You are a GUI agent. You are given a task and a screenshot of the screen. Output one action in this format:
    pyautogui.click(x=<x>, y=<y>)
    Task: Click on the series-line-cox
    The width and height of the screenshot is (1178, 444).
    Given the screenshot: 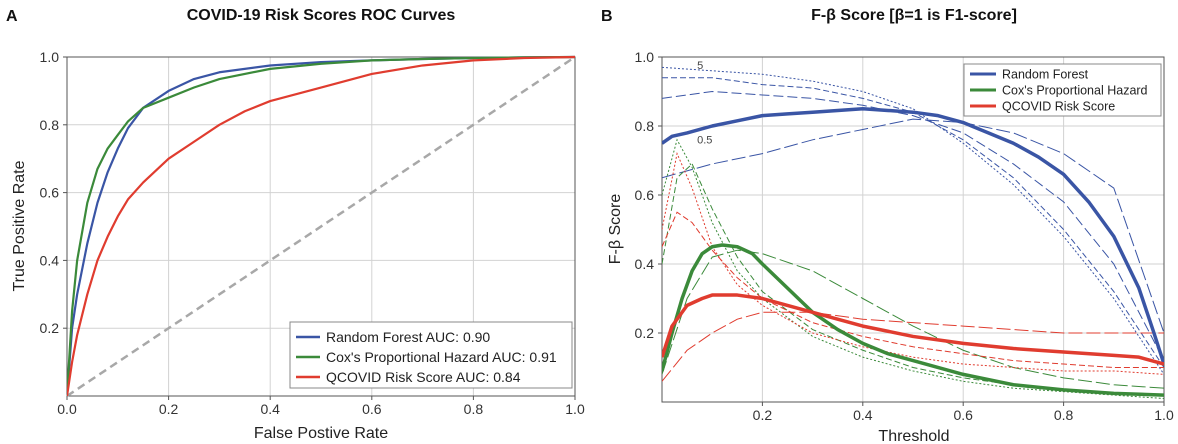 What is the action you would take?
    pyautogui.click(x=913, y=320)
    